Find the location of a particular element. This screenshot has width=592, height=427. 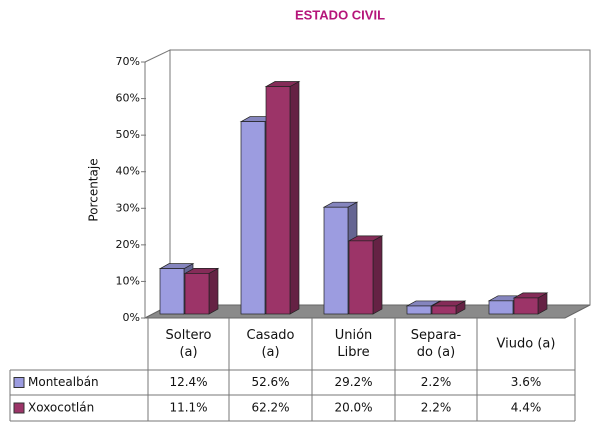

table-value: 12.4% is located at coordinates (188, 382).